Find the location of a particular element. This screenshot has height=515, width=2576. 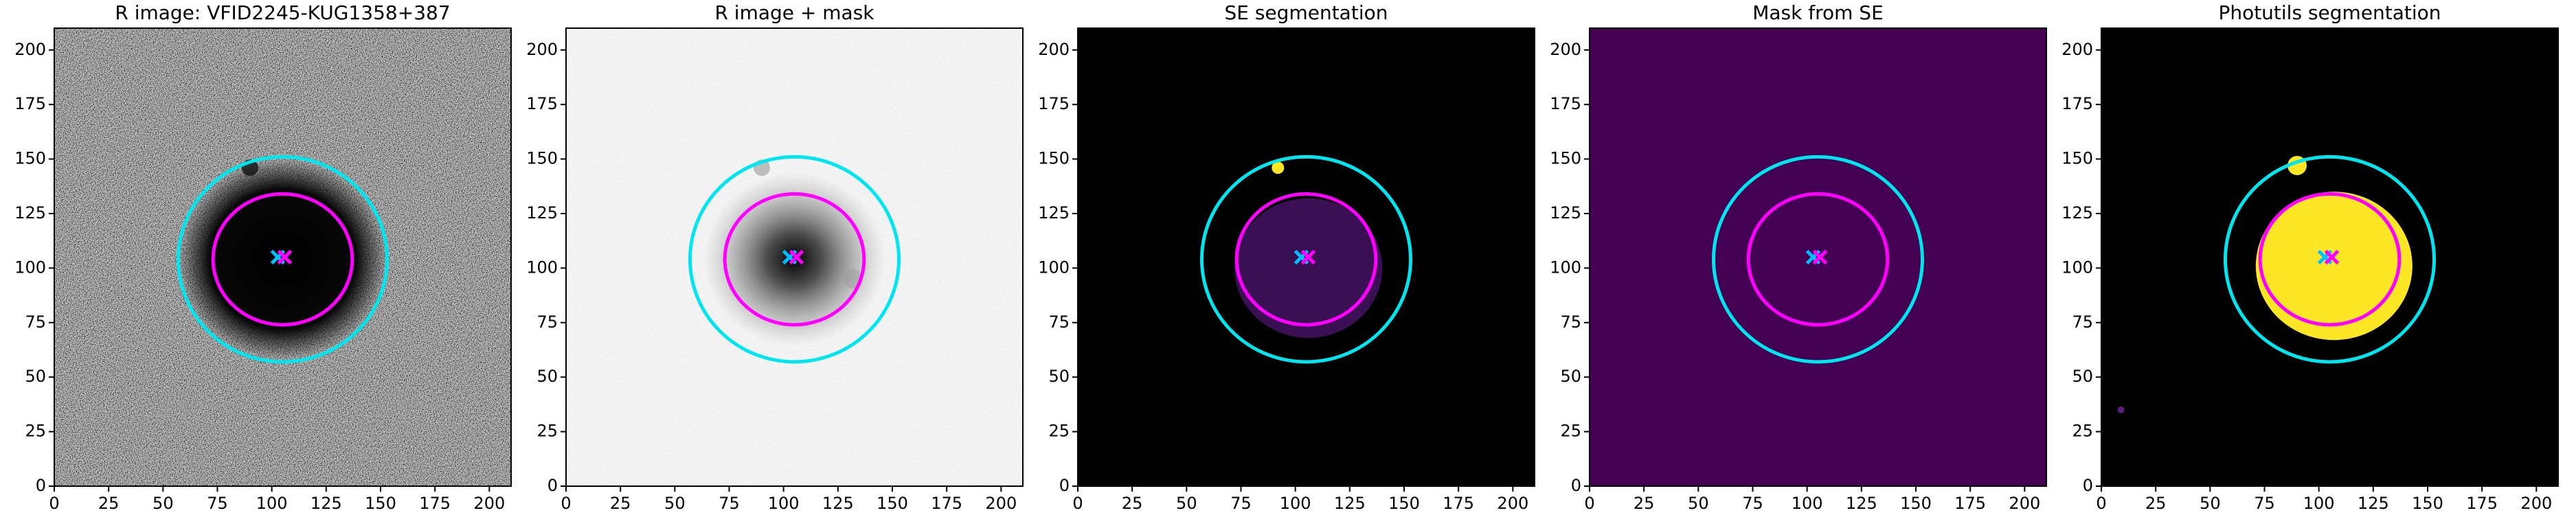

panel-title: Mask from SE is located at coordinates (1818, 12).